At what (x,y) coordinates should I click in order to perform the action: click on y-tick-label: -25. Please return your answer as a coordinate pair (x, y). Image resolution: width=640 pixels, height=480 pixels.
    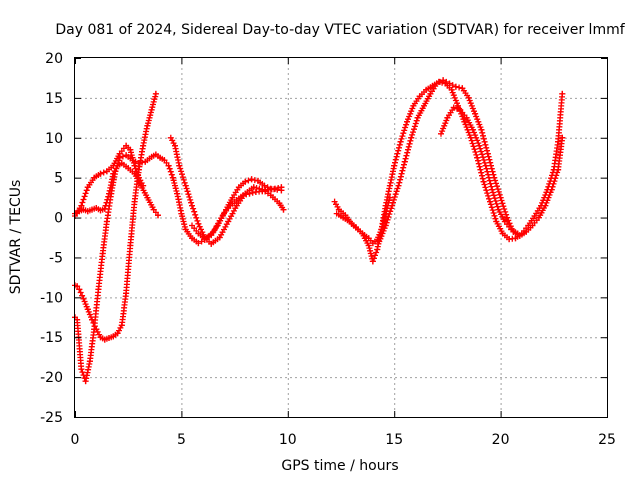
    Looking at the image, I should click on (51, 418).